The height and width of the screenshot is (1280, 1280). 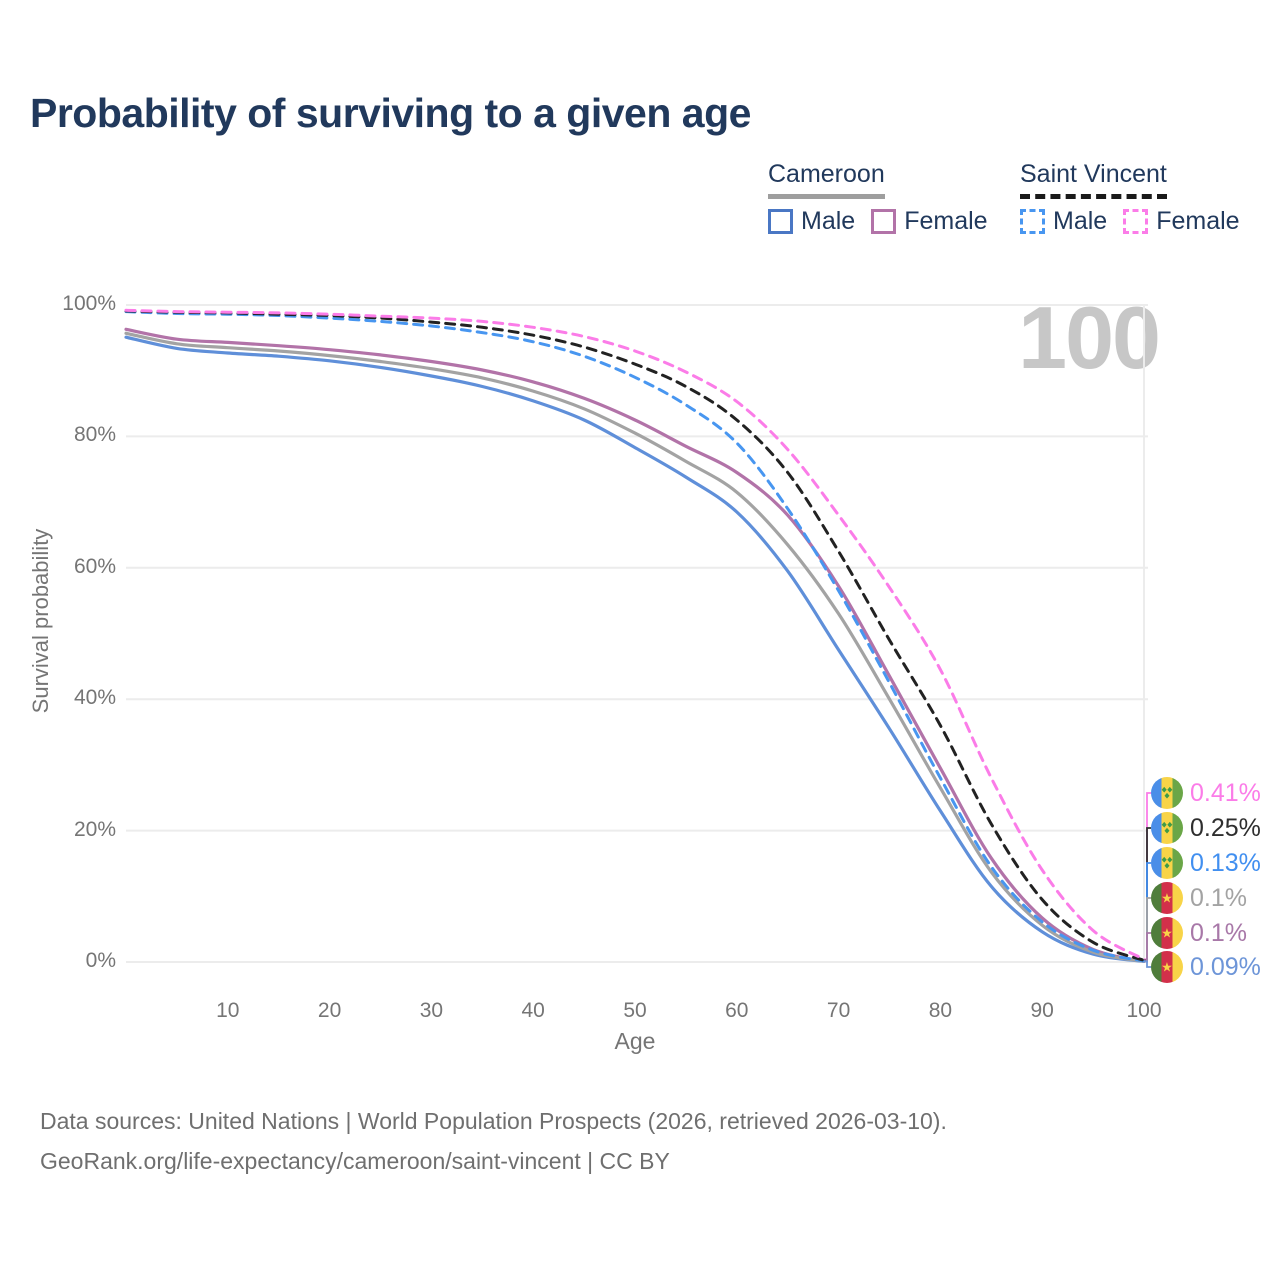 I want to click on legend-country-header: Saint Vincent, so click(x=1093, y=179).